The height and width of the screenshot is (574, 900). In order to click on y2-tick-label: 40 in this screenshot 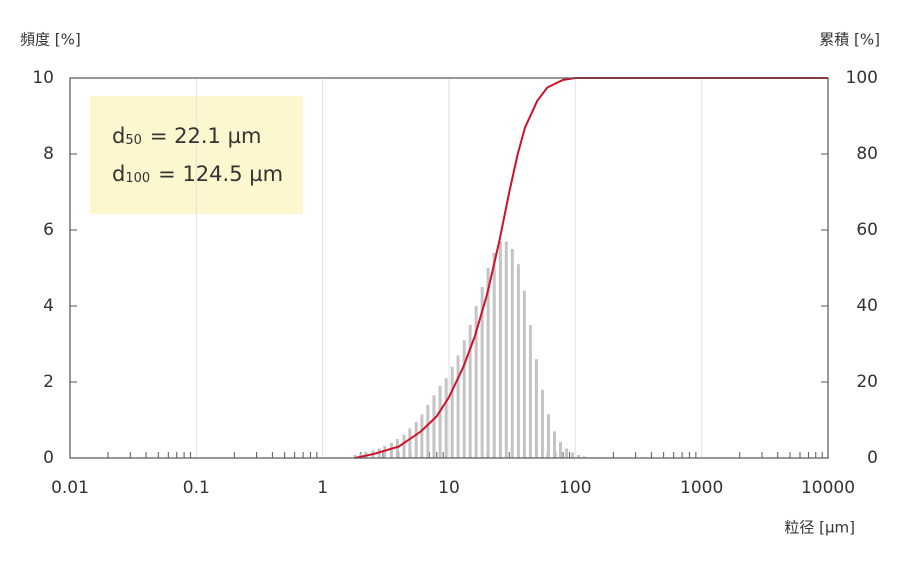, I will do `click(867, 306)`.